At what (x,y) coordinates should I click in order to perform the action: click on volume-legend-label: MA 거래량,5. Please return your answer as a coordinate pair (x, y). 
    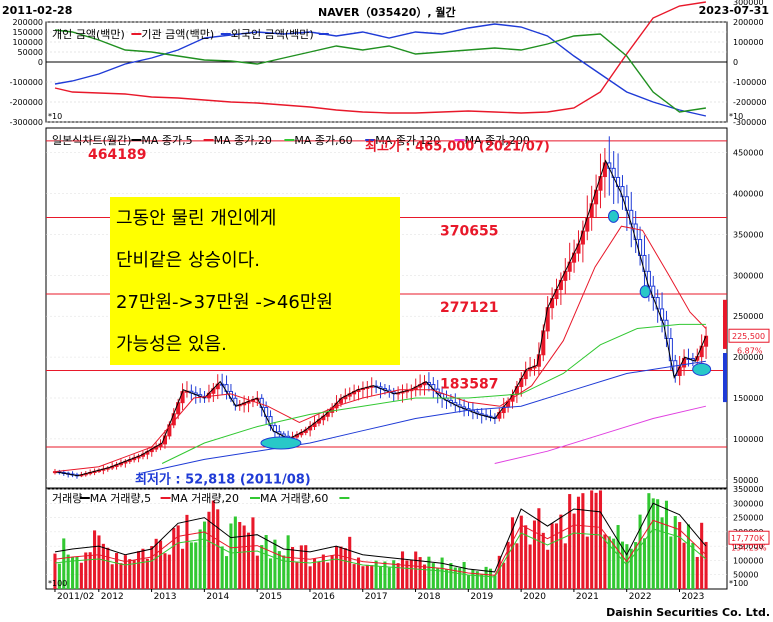
    Looking at the image, I should click on (120, 498).